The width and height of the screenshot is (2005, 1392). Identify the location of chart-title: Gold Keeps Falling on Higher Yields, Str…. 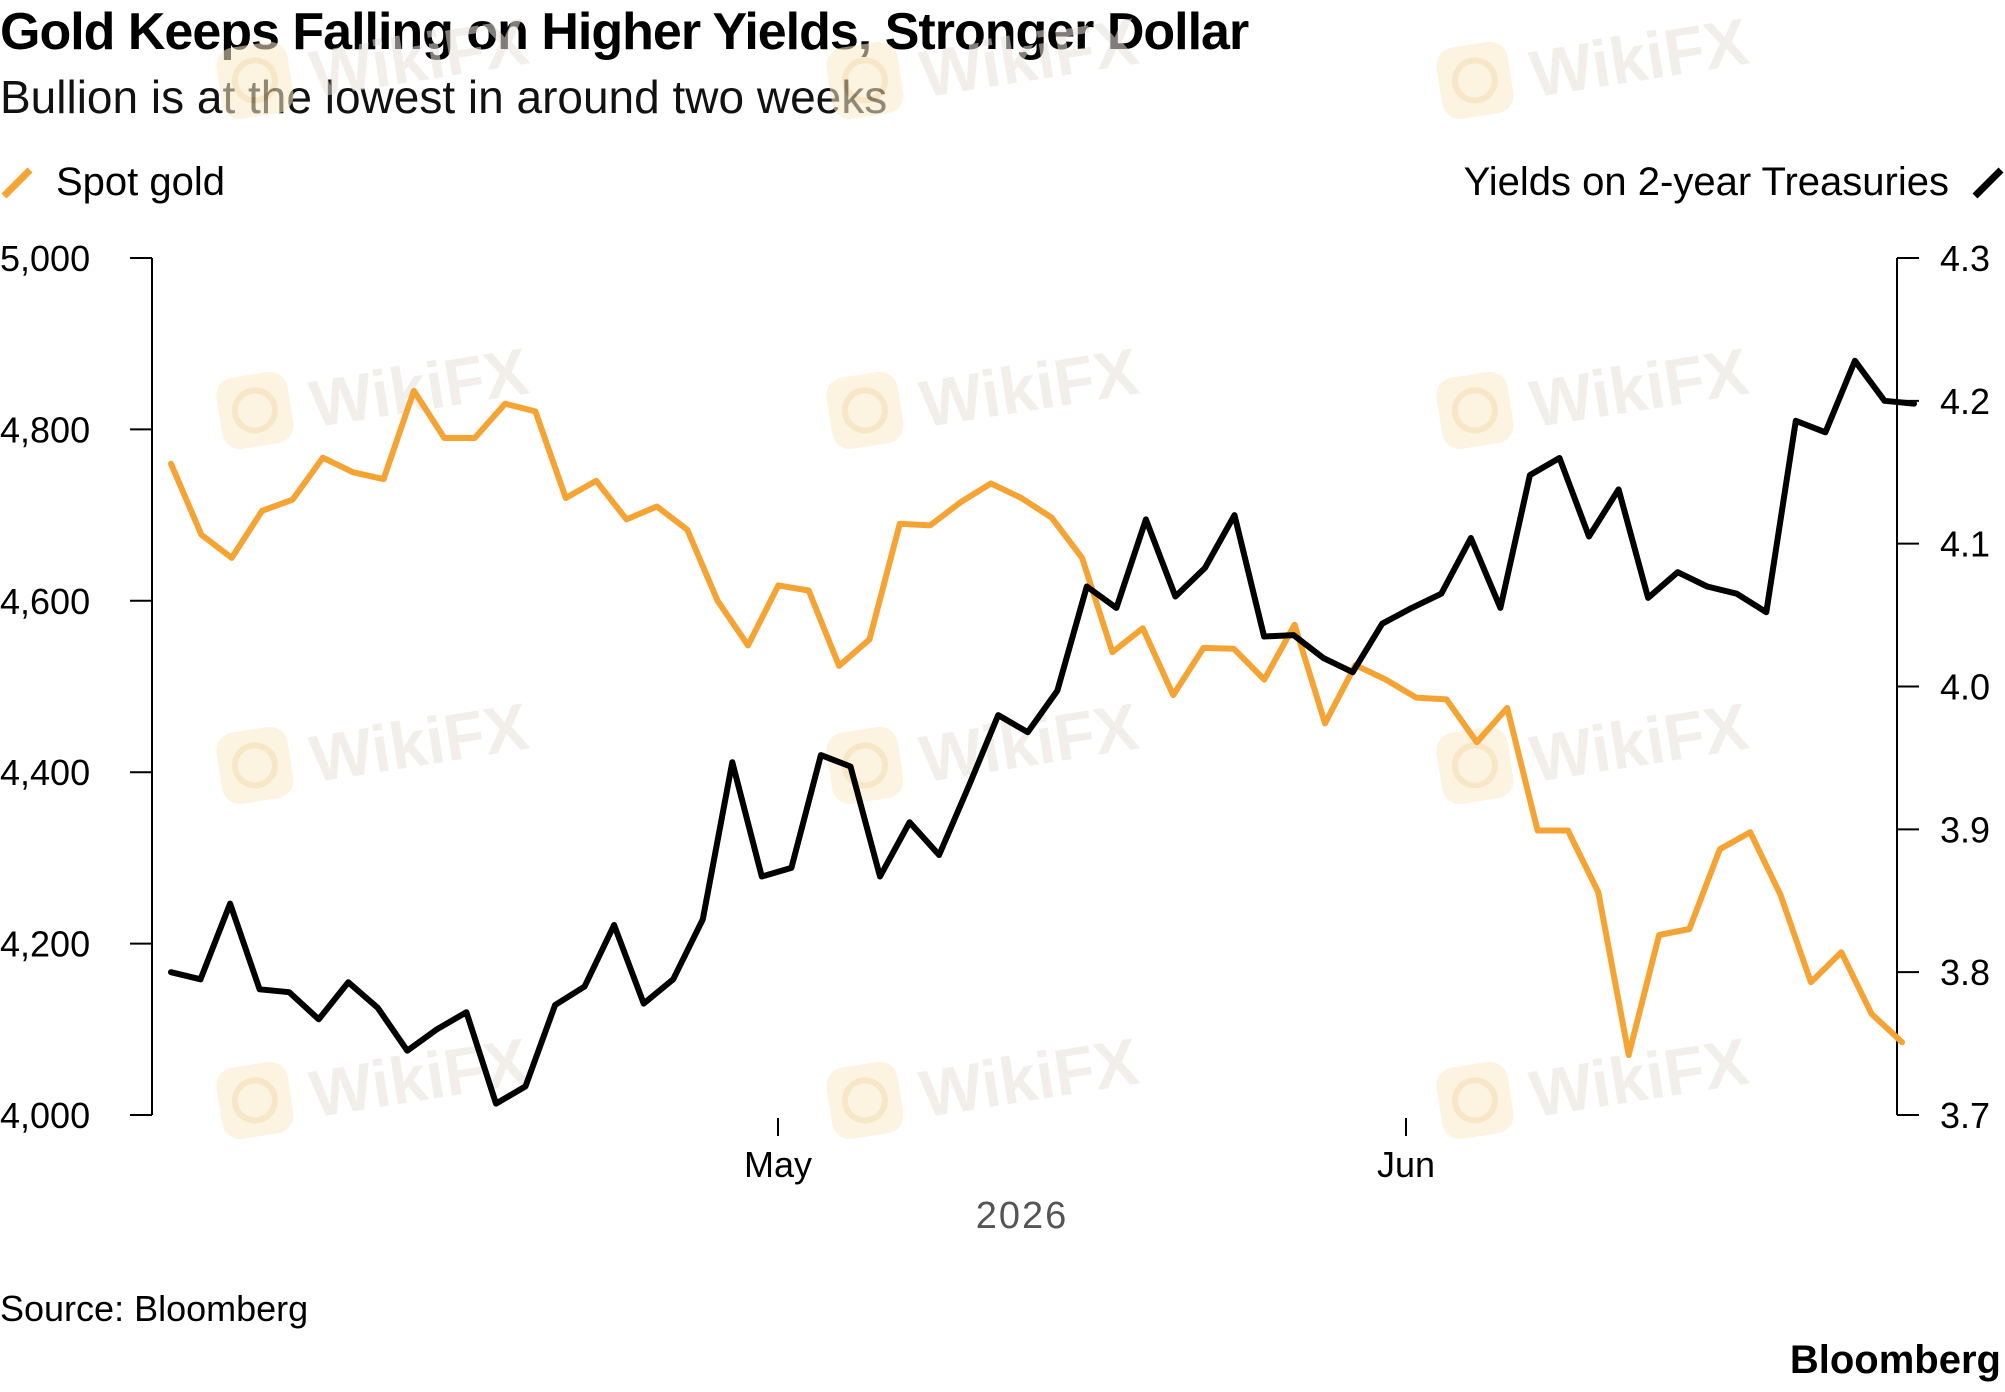
(624, 32).